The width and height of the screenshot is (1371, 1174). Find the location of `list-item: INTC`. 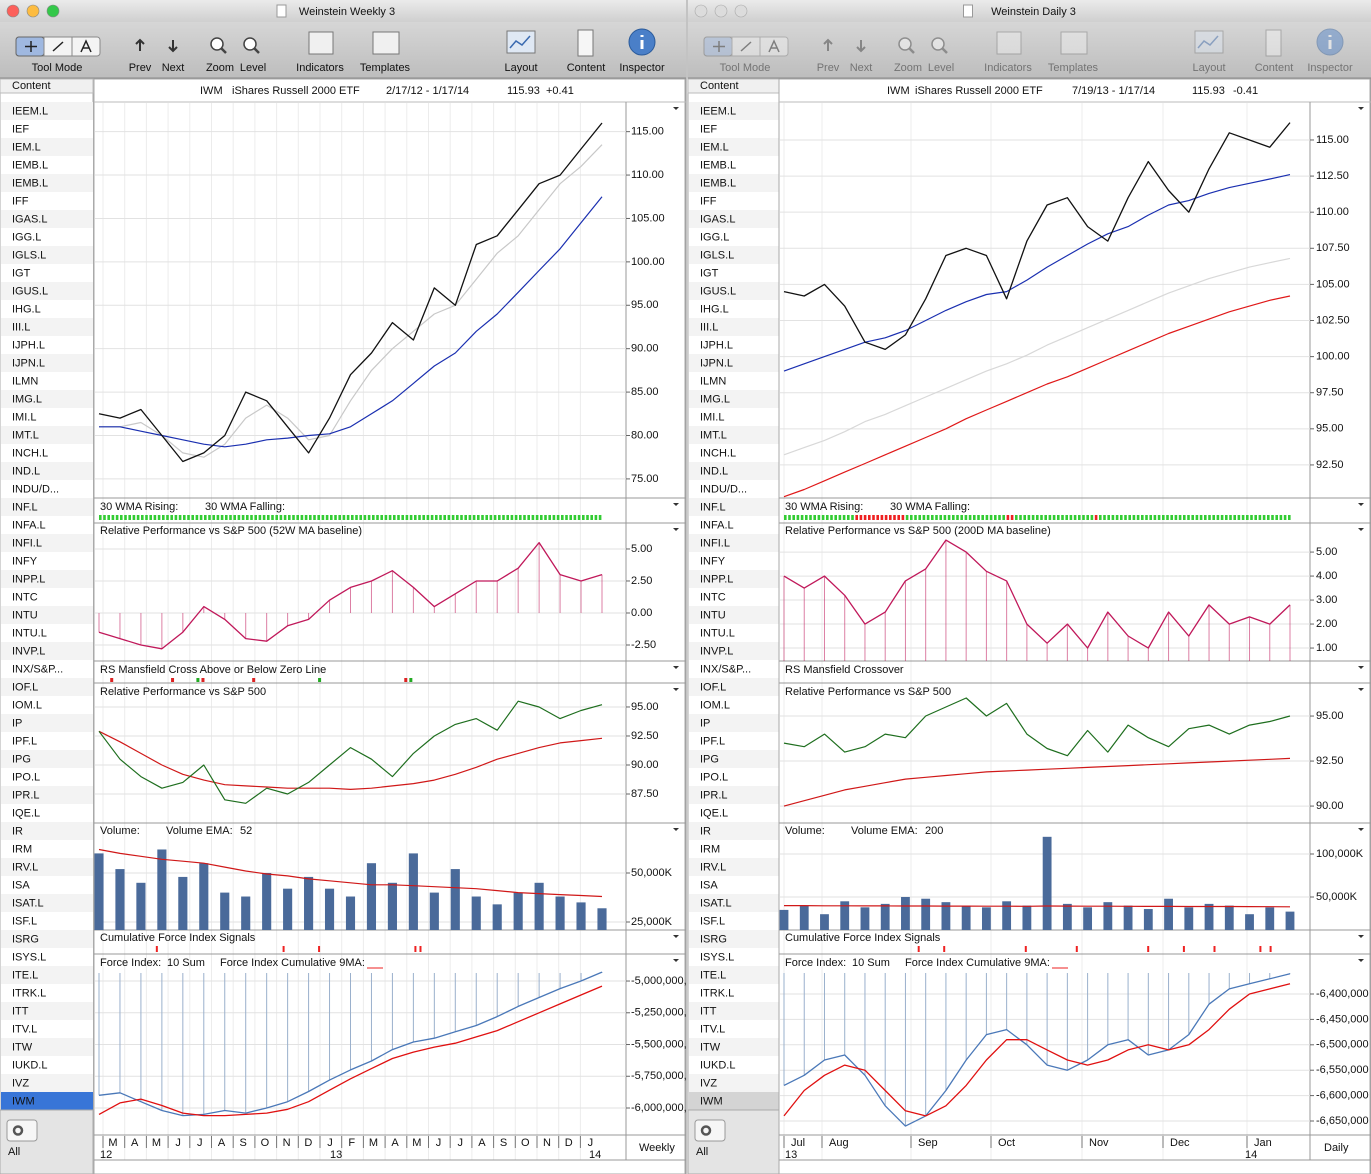

list-item: INTC is located at coordinates (25, 597).